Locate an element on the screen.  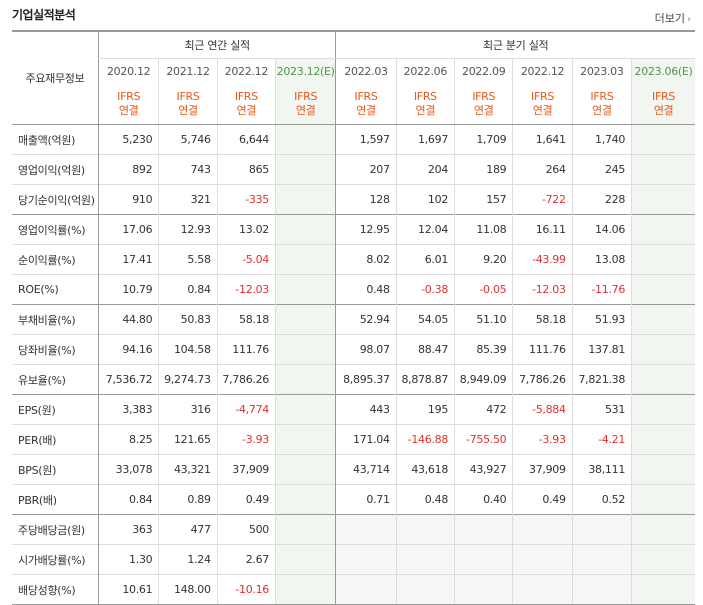
table-cell: 5.58 is located at coordinates (188, 259).